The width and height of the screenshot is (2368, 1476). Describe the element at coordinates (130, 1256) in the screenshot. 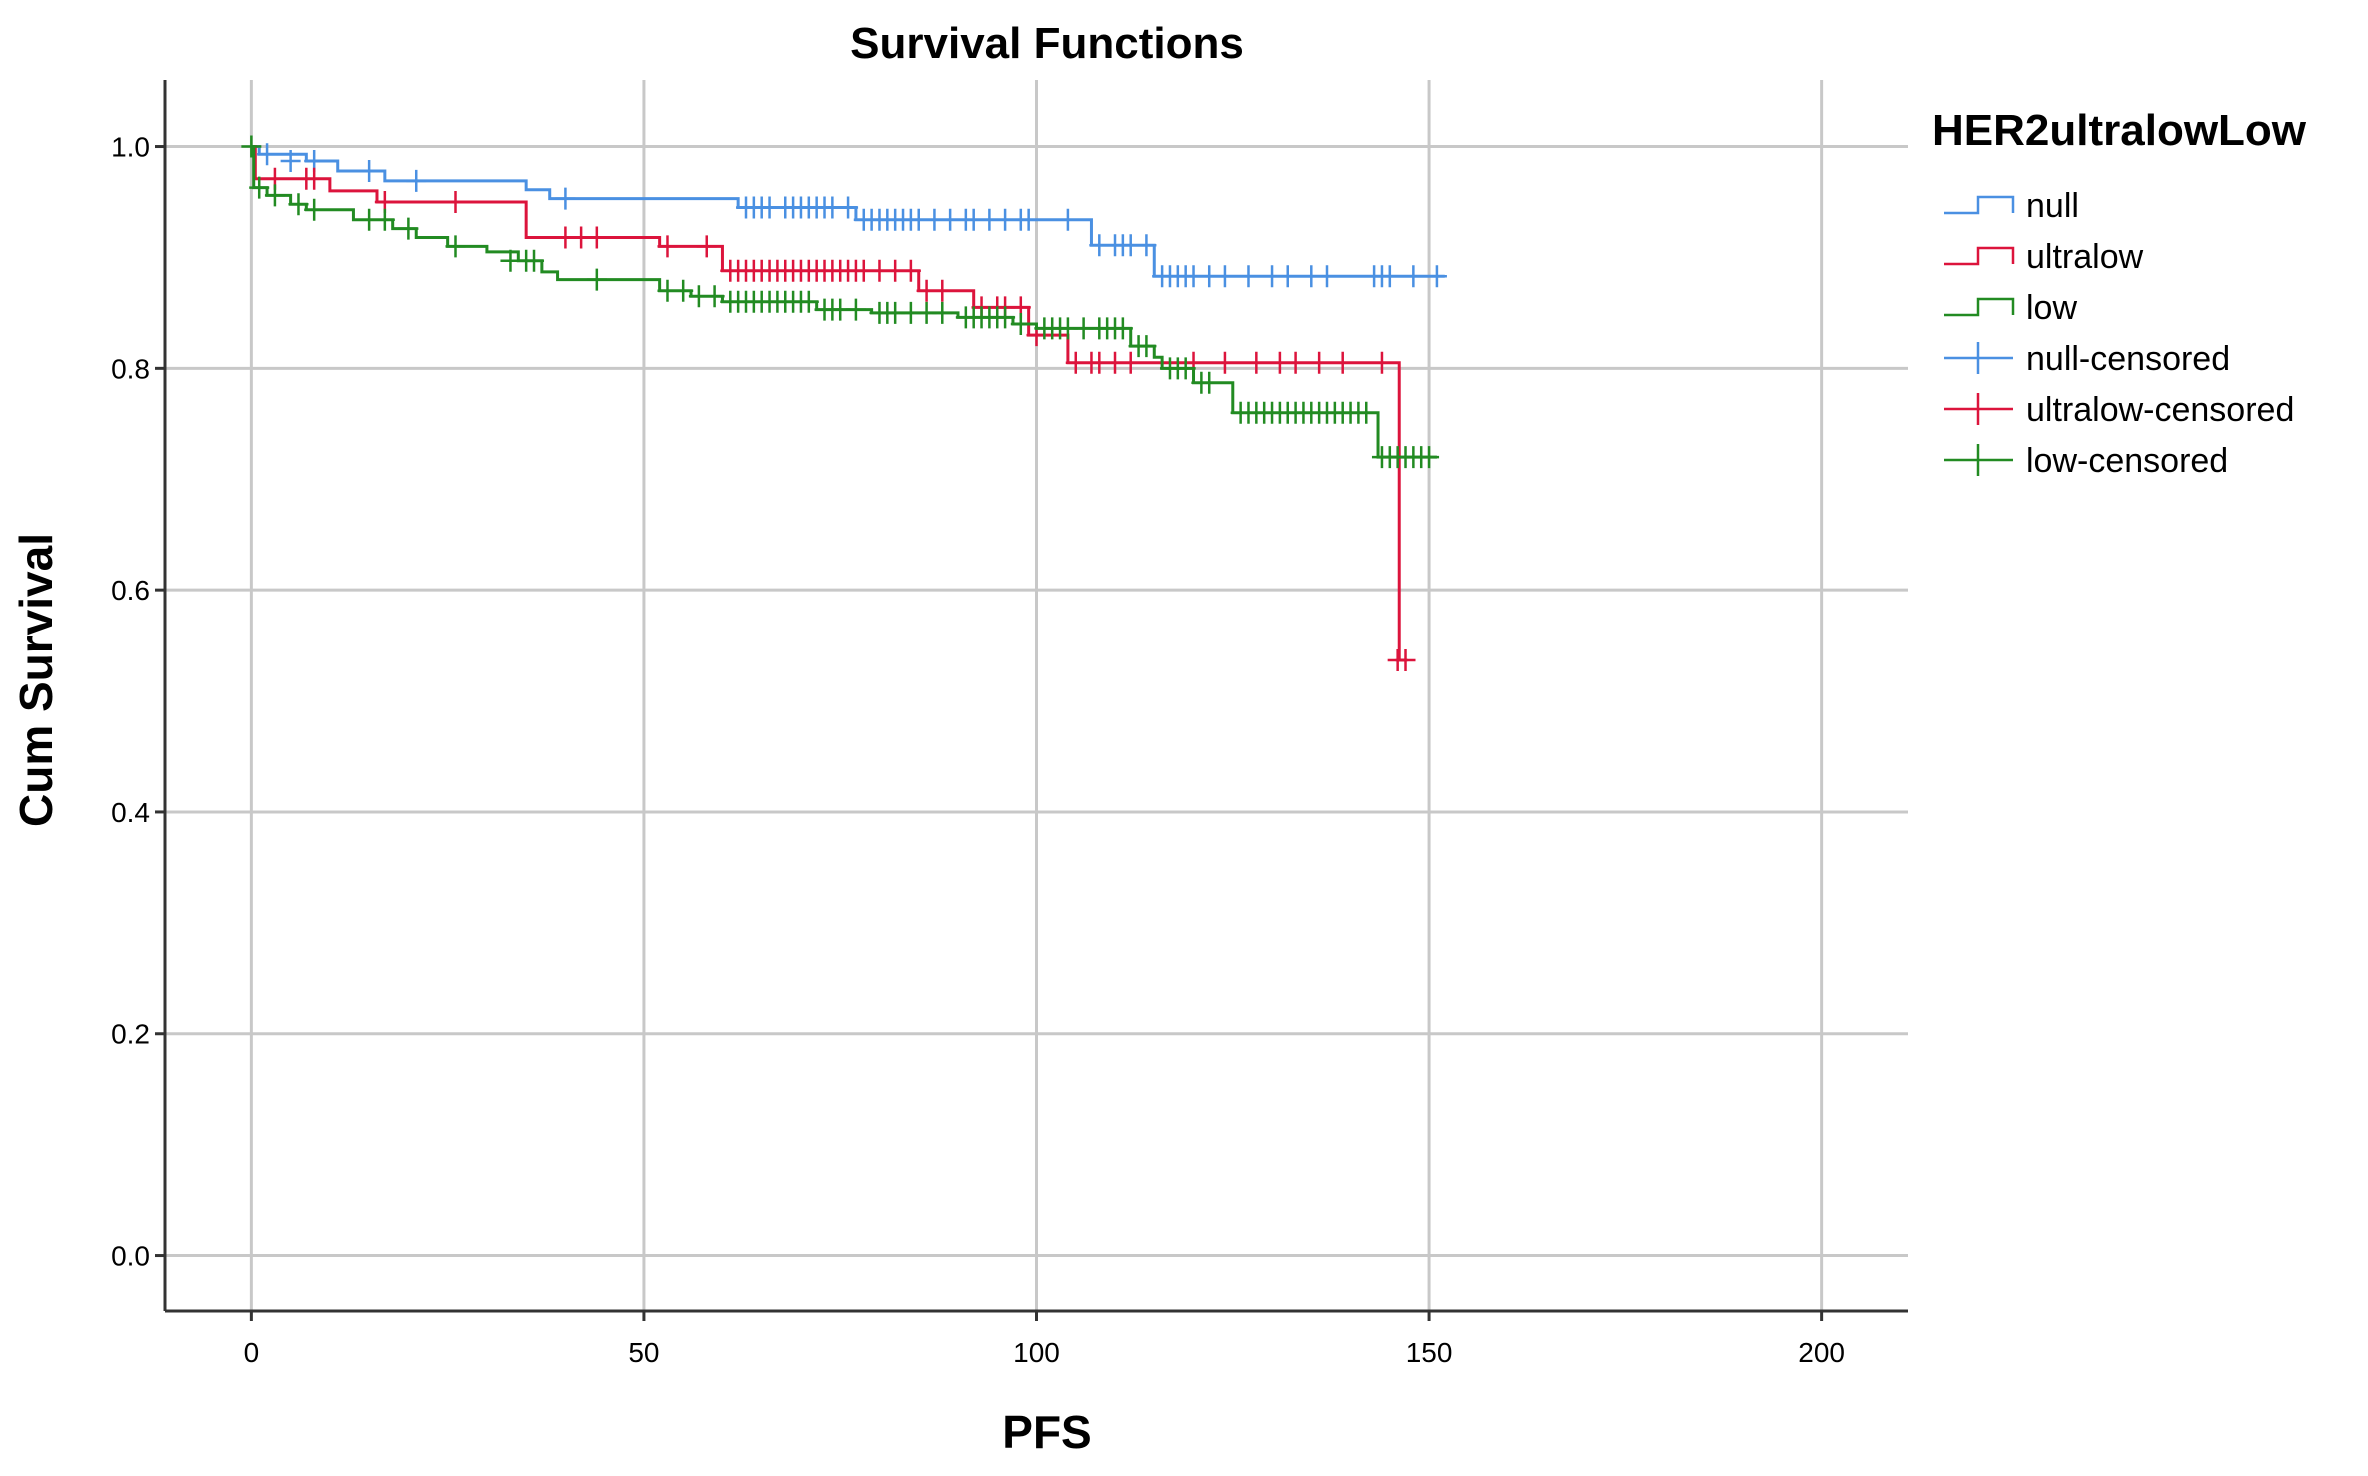

I see `y-tick-label: 0.0` at that location.